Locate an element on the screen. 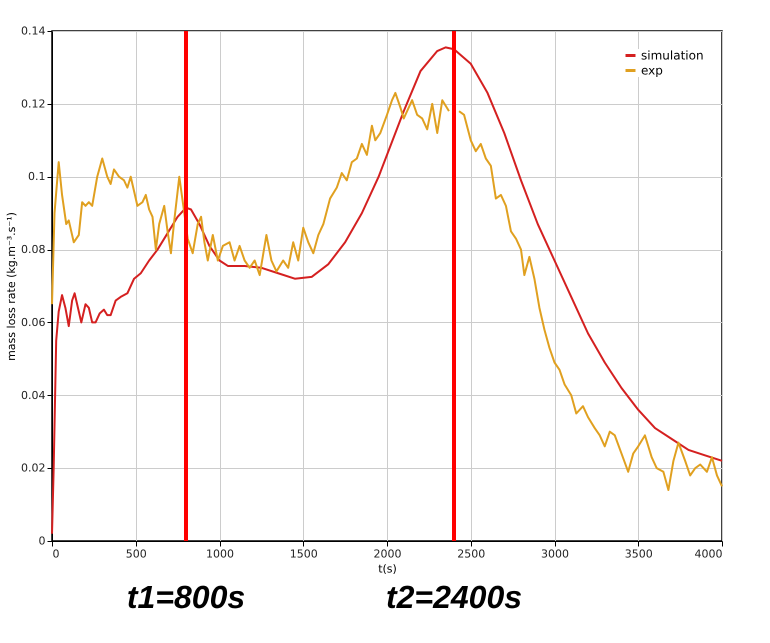 Image resolution: width=770 pixels, height=643 pixels. y-tick-label: 0.06 is located at coordinates (33, 322).